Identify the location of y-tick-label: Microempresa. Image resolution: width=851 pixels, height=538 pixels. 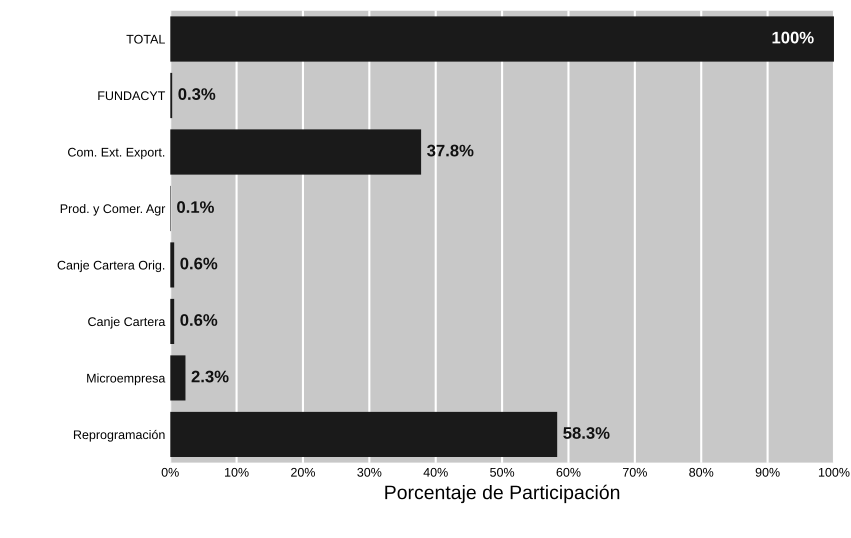
(126, 379).